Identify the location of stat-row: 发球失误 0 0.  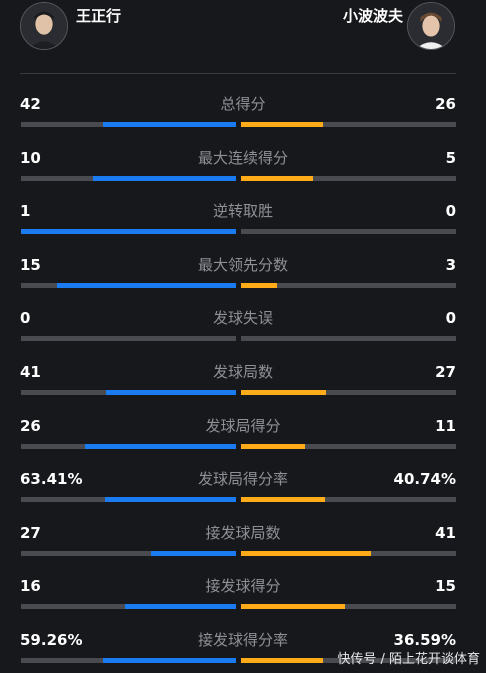
(243, 329).